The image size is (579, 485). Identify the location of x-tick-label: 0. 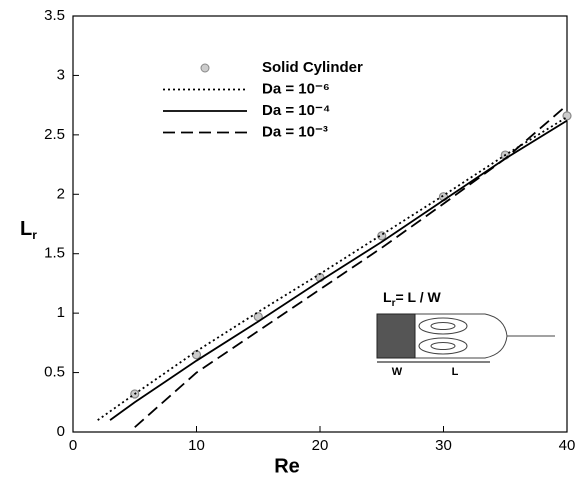
(73, 445).